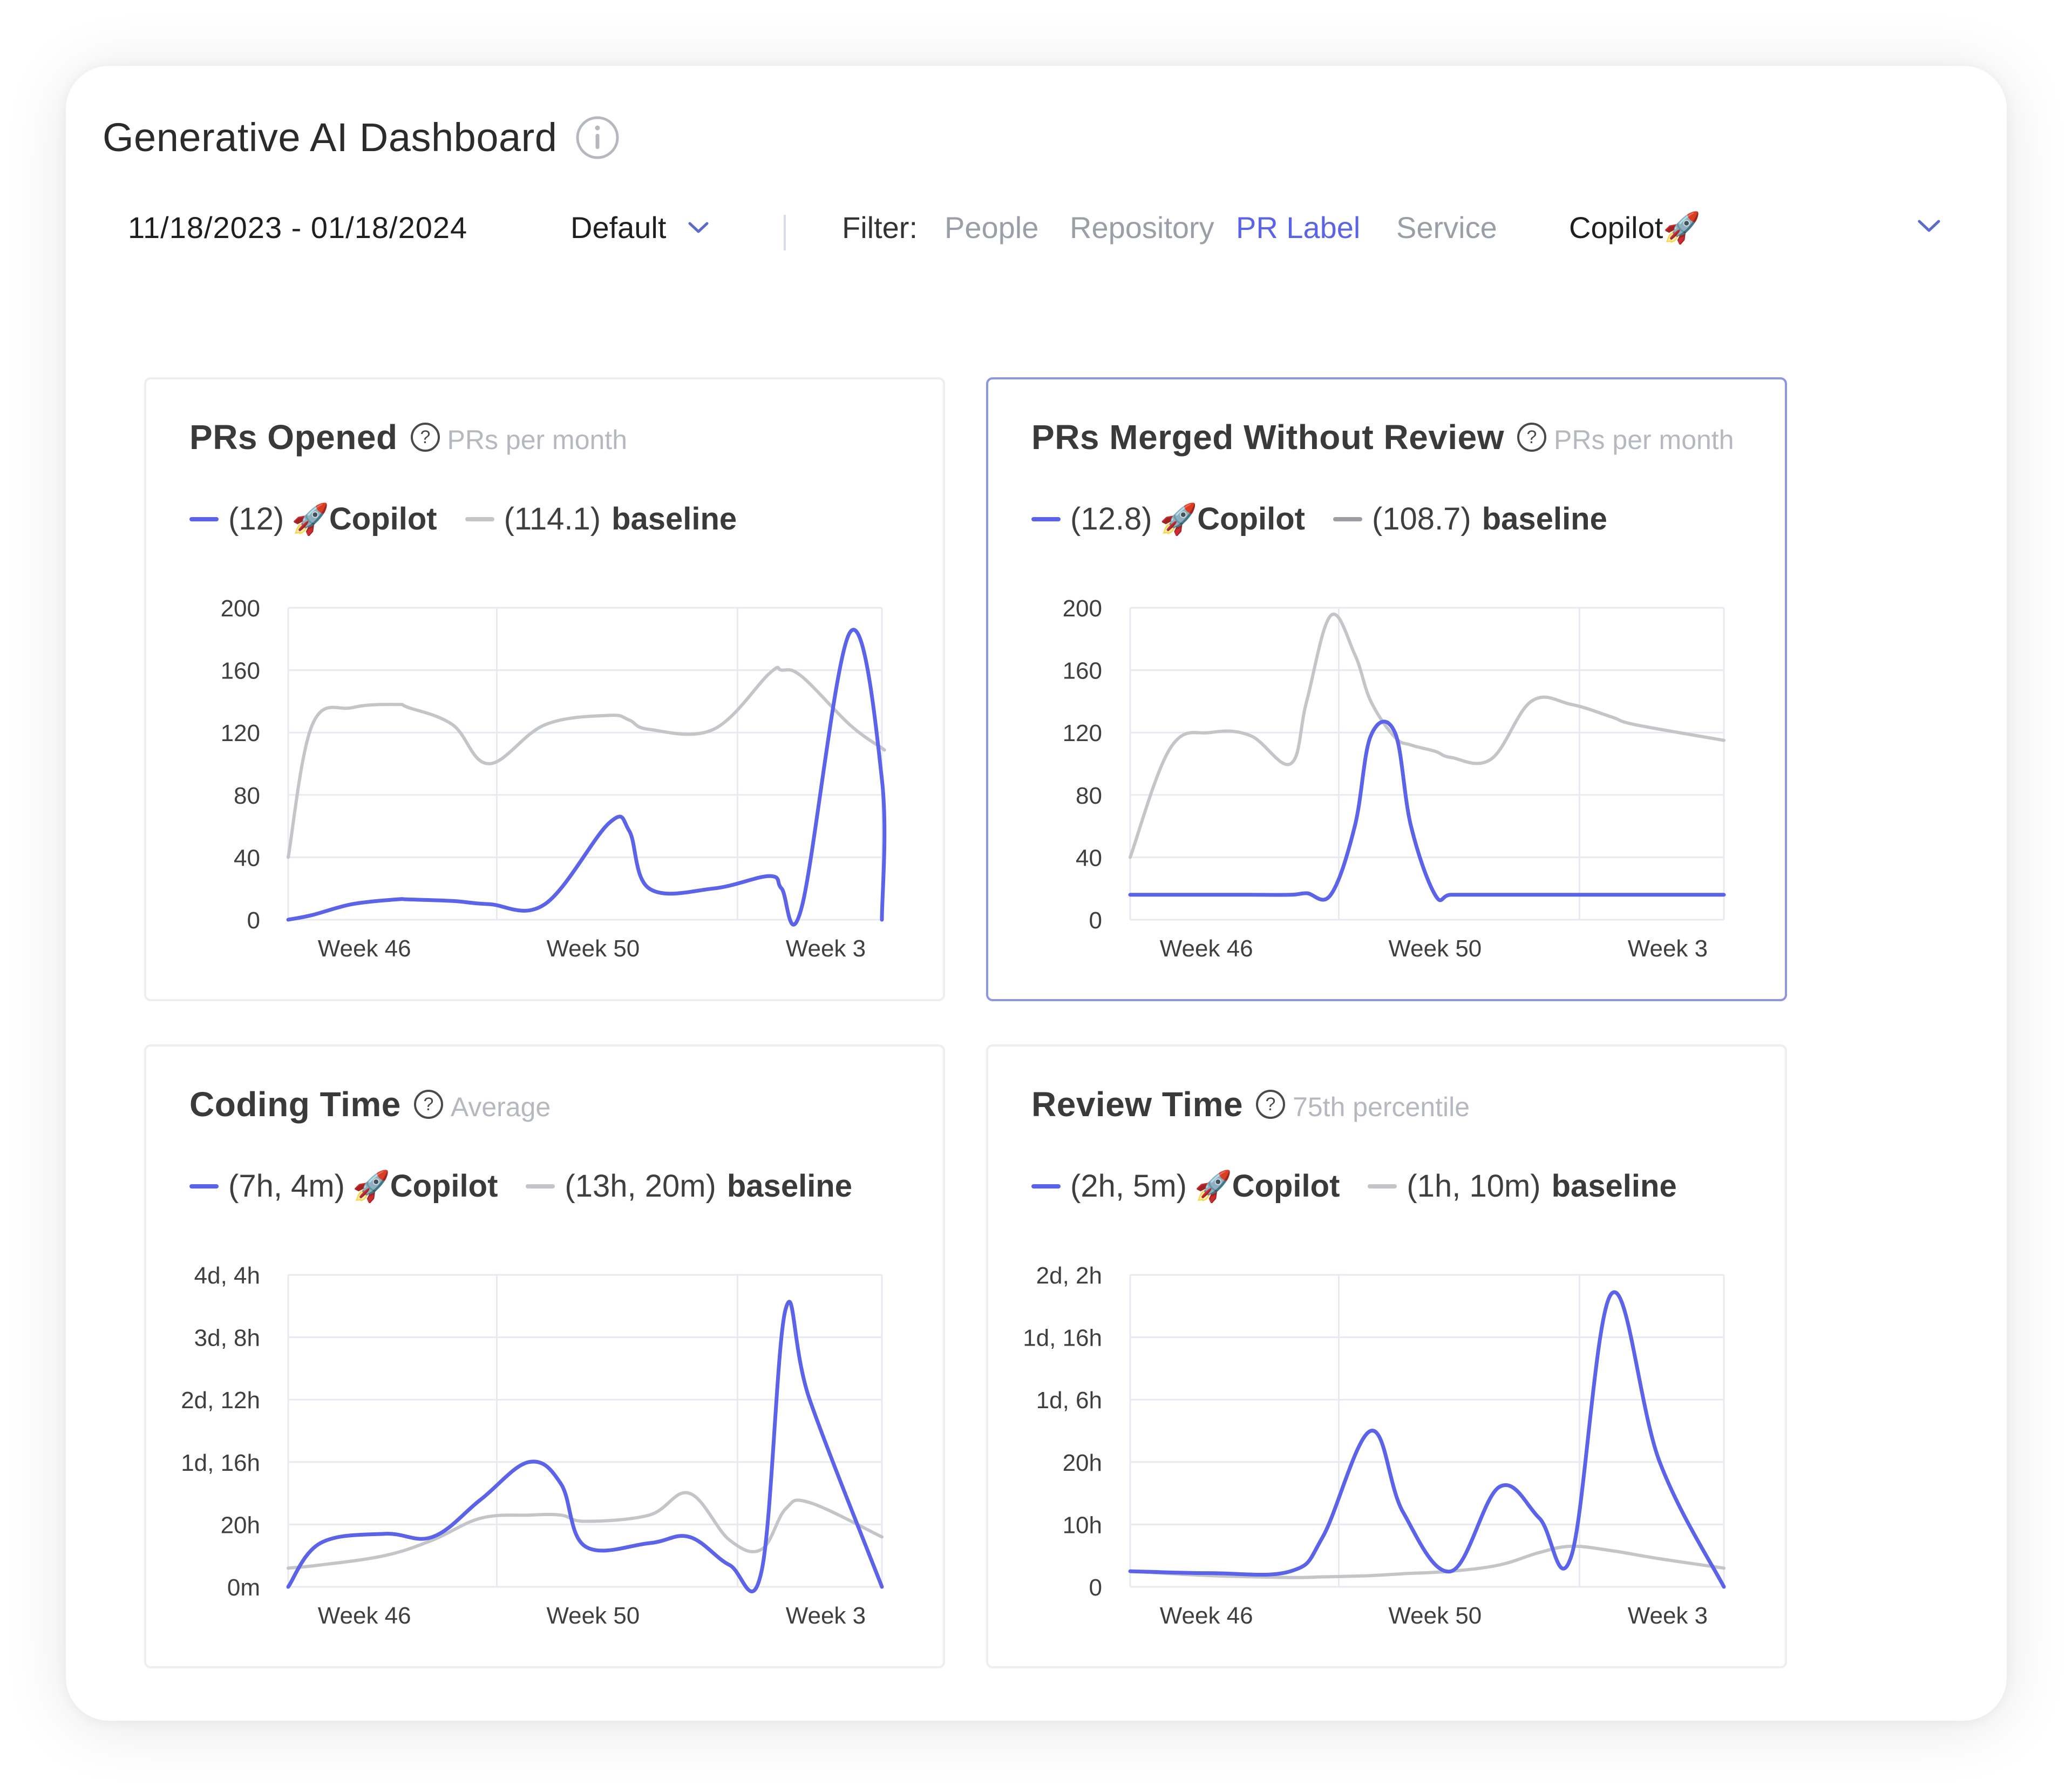 The height and width of the screenshot is (1786, 2072). I want to click on y-tick-label: 2d, 2h, so click(1069, 1275).